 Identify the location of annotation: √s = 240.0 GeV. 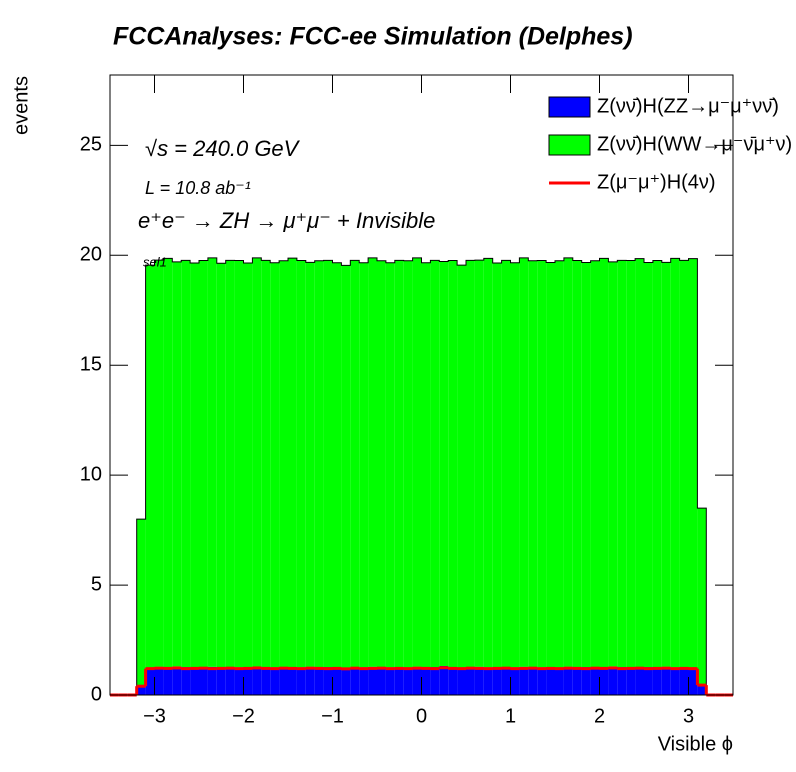
(223, 148).